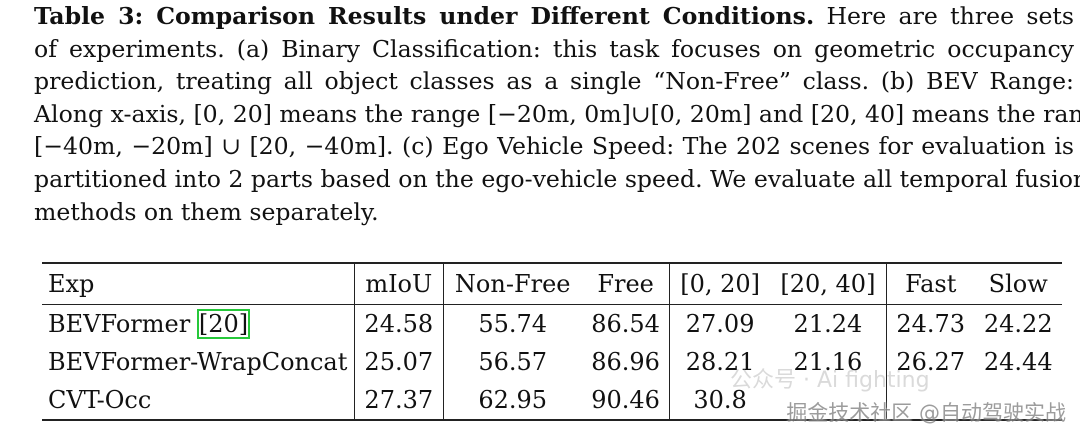 Image resolution: width=1080 pixels, height=433 pixels. What do you see at coordinates (1018, 284) in the screenshot?
I see `header-slow: Slow` at bounding box center [1018, 284].